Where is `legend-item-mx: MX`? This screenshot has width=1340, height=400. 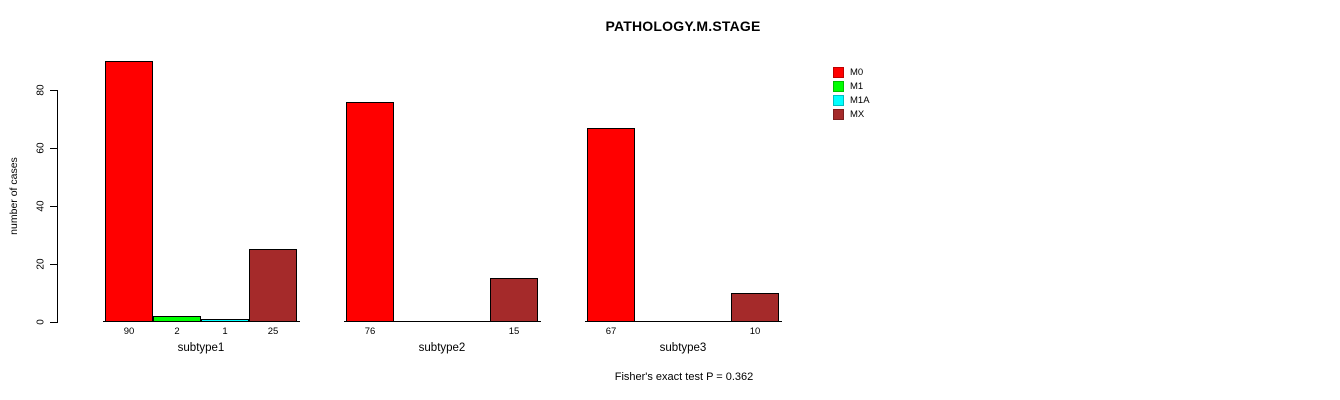
legend-item-mx: MX is located at coordinates (851, 114).